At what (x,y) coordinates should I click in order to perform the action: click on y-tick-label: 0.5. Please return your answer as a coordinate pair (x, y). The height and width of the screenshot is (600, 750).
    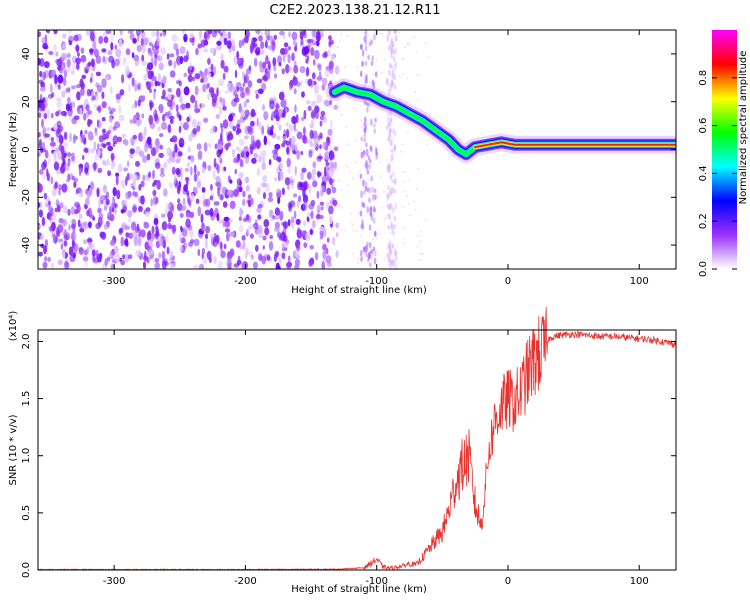
    Looking at the image, I should click on (26, 513).